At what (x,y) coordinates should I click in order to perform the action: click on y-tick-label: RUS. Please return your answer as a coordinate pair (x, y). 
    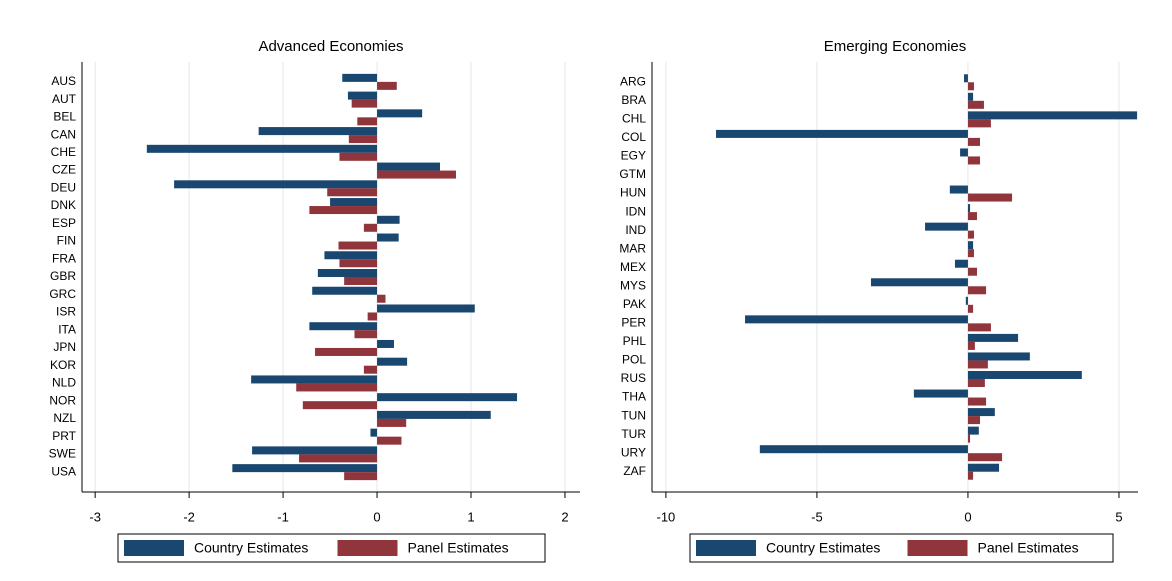
    Looking at the image, I should click on (633, 378).